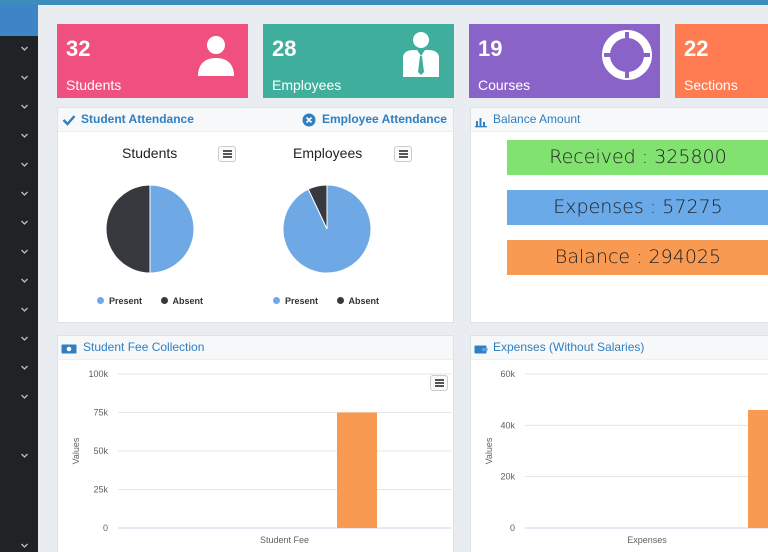 The image size is (768, 552). I want to click on y-tick-label: 75k, so click(100, 413).